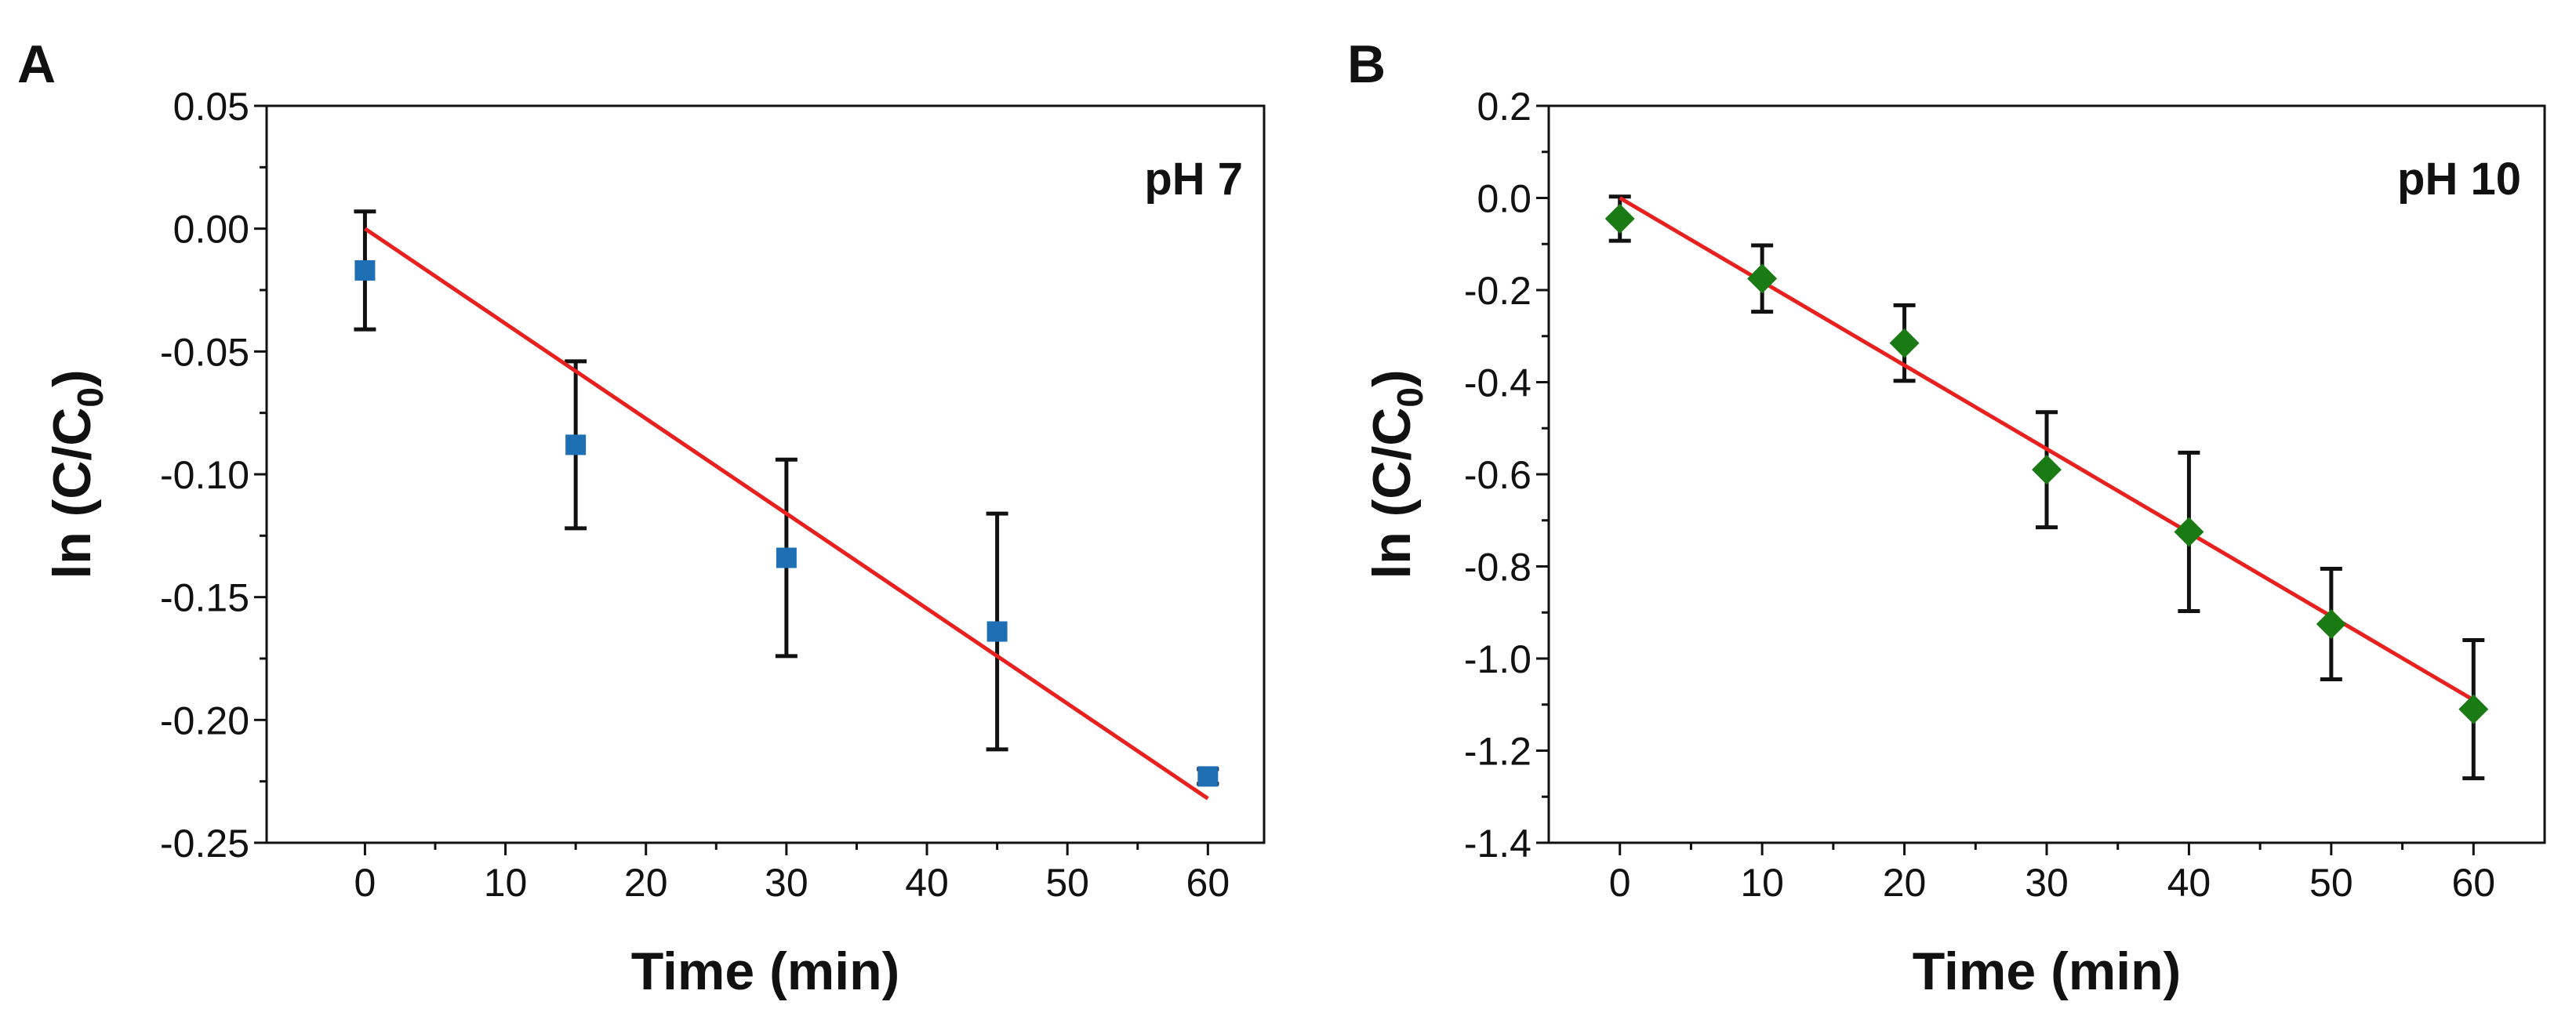  What do you see at coordinates (204, 844) in the screenshot?
I see `y-tick-label: -0.25` at bounding box center [204, 844].